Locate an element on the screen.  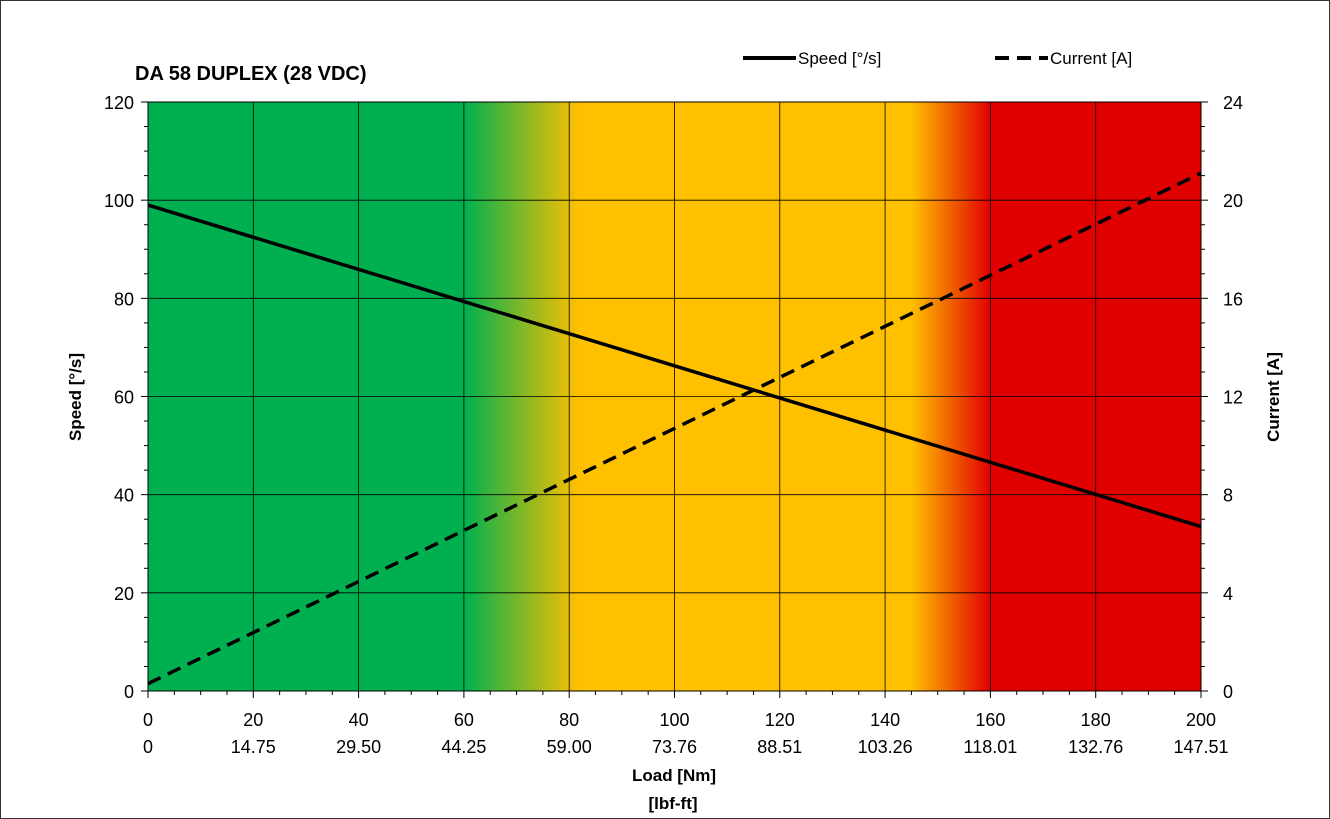
x-tick-label: 120 is located at coordinates (780, 720).